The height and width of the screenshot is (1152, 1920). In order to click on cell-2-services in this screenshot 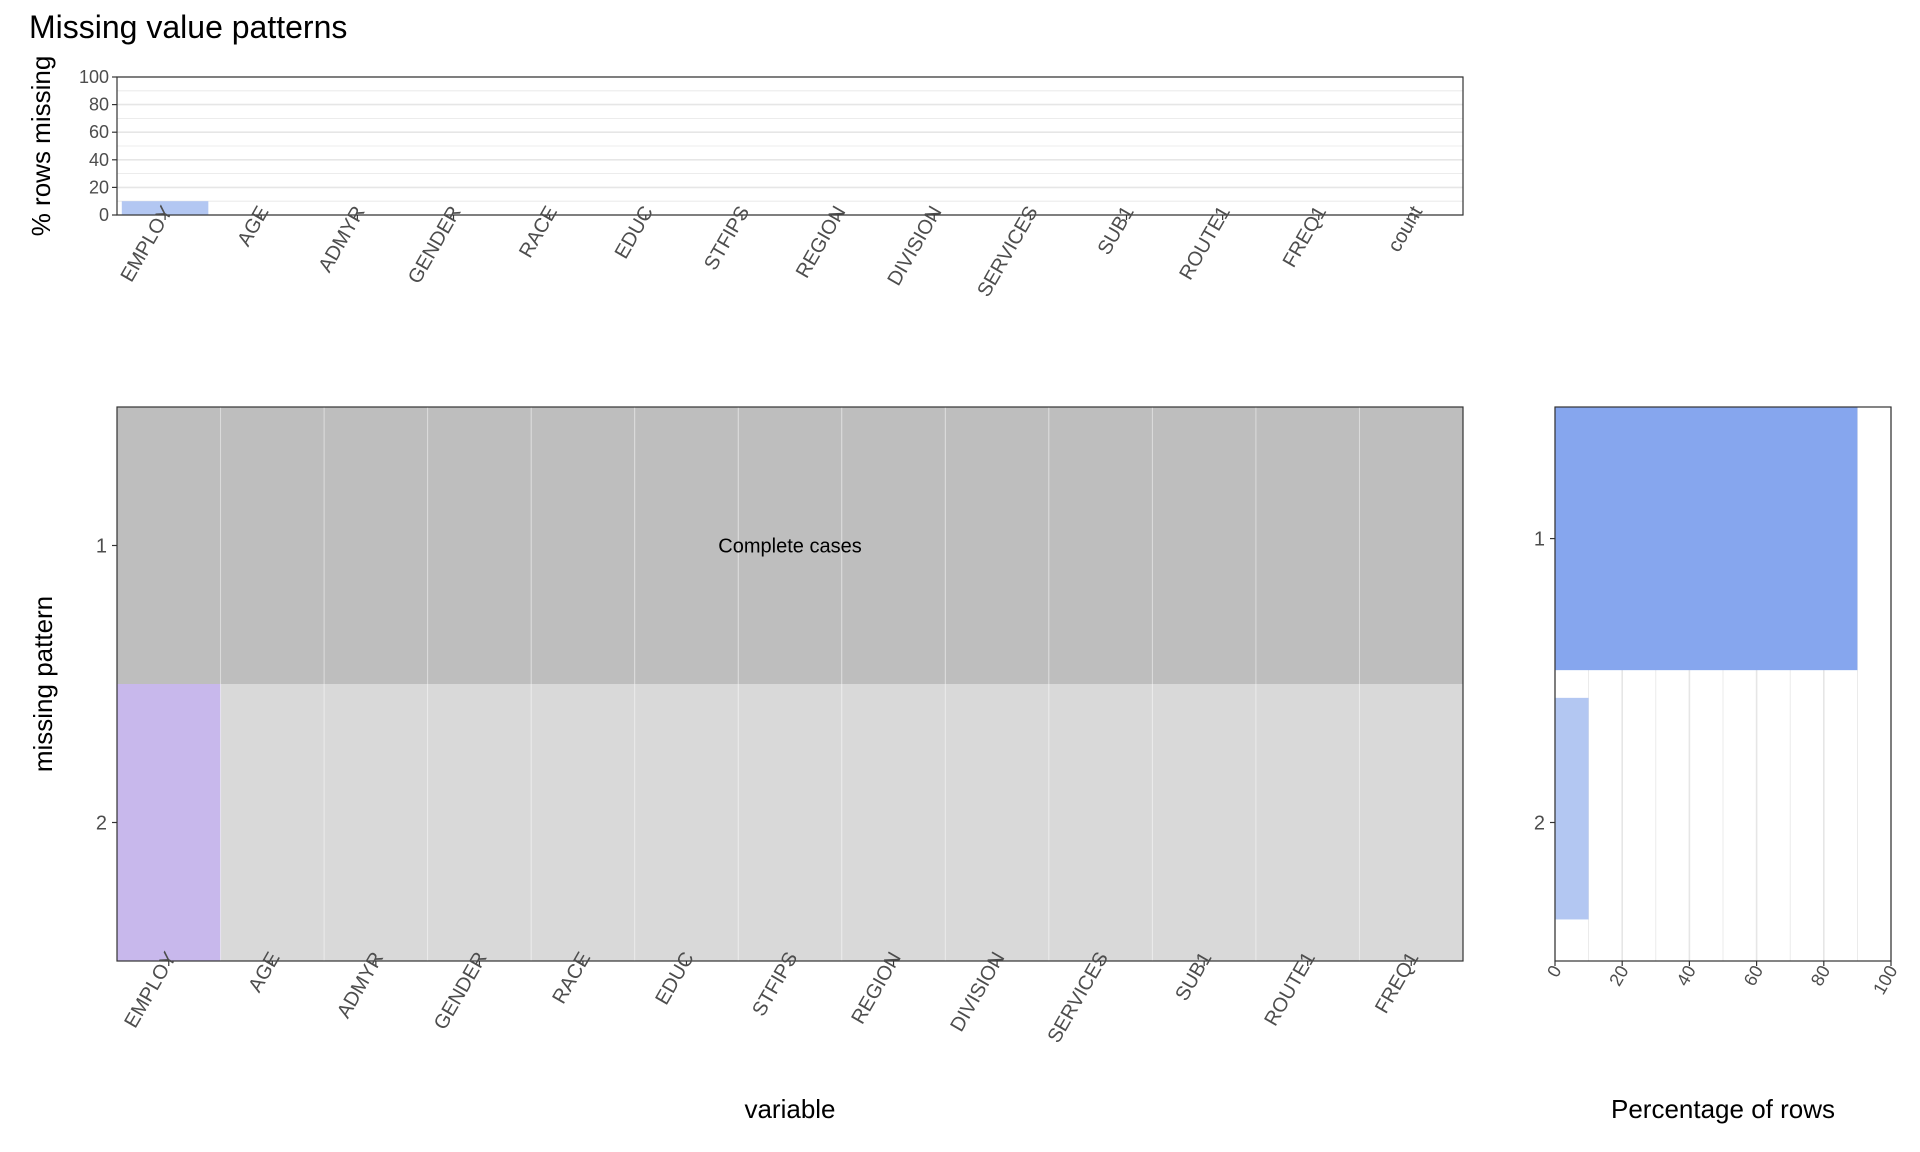, I will do `click(1100, 822)`.